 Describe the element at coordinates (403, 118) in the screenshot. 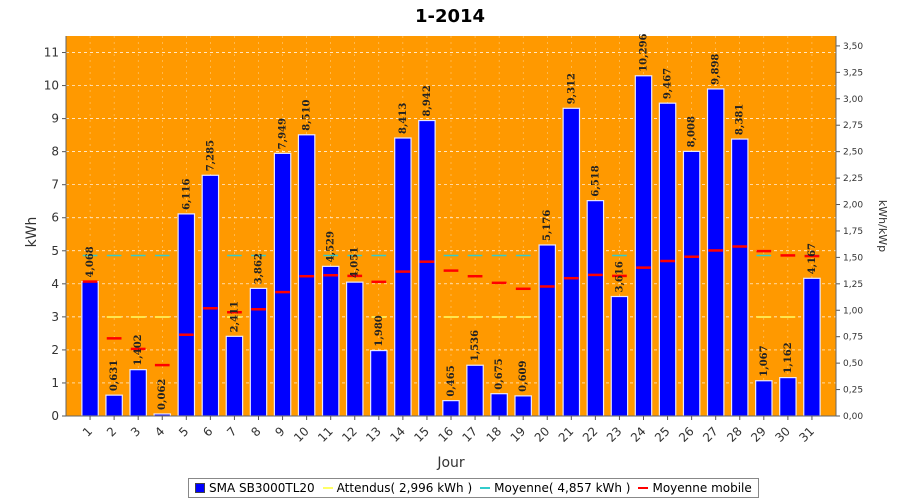

I see `bar-value-label: 8,413` at that location.